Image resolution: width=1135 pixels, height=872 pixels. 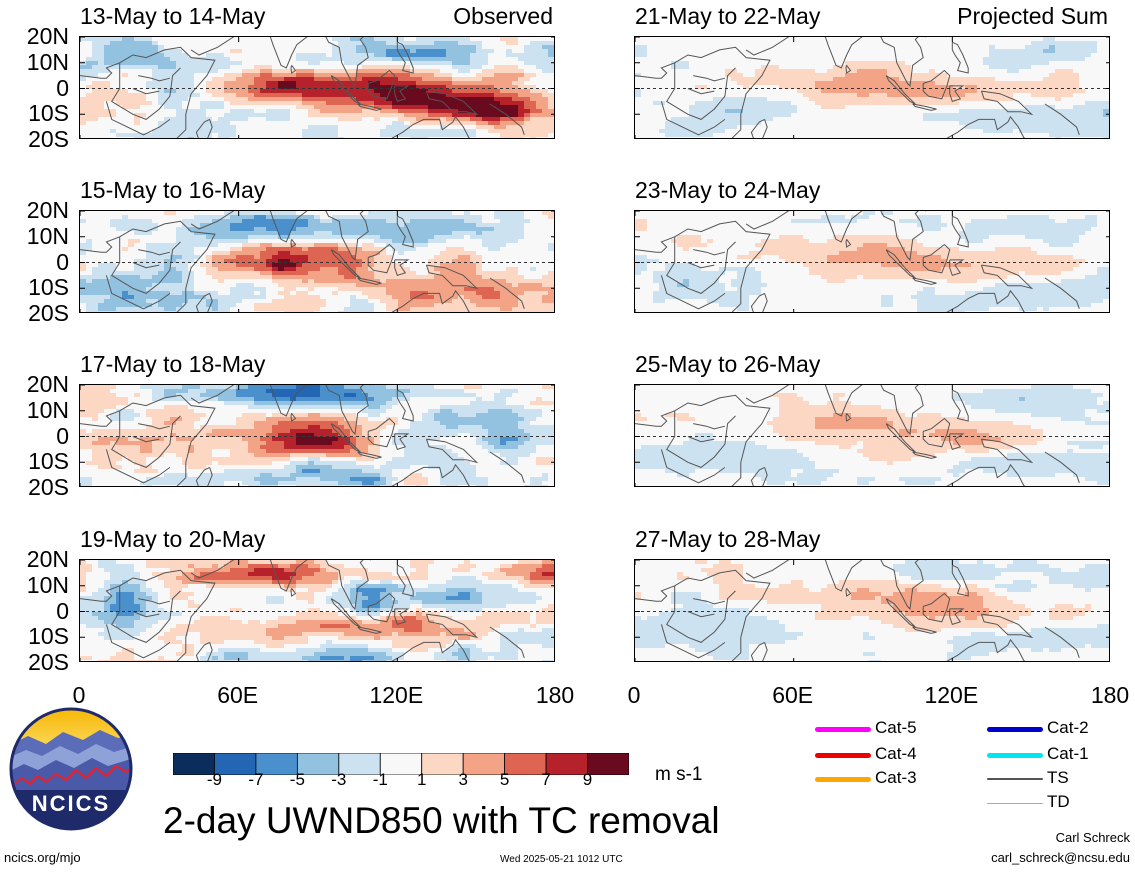 I want to click on colorbar-tick-label: -9, so click(x=214, y=779).